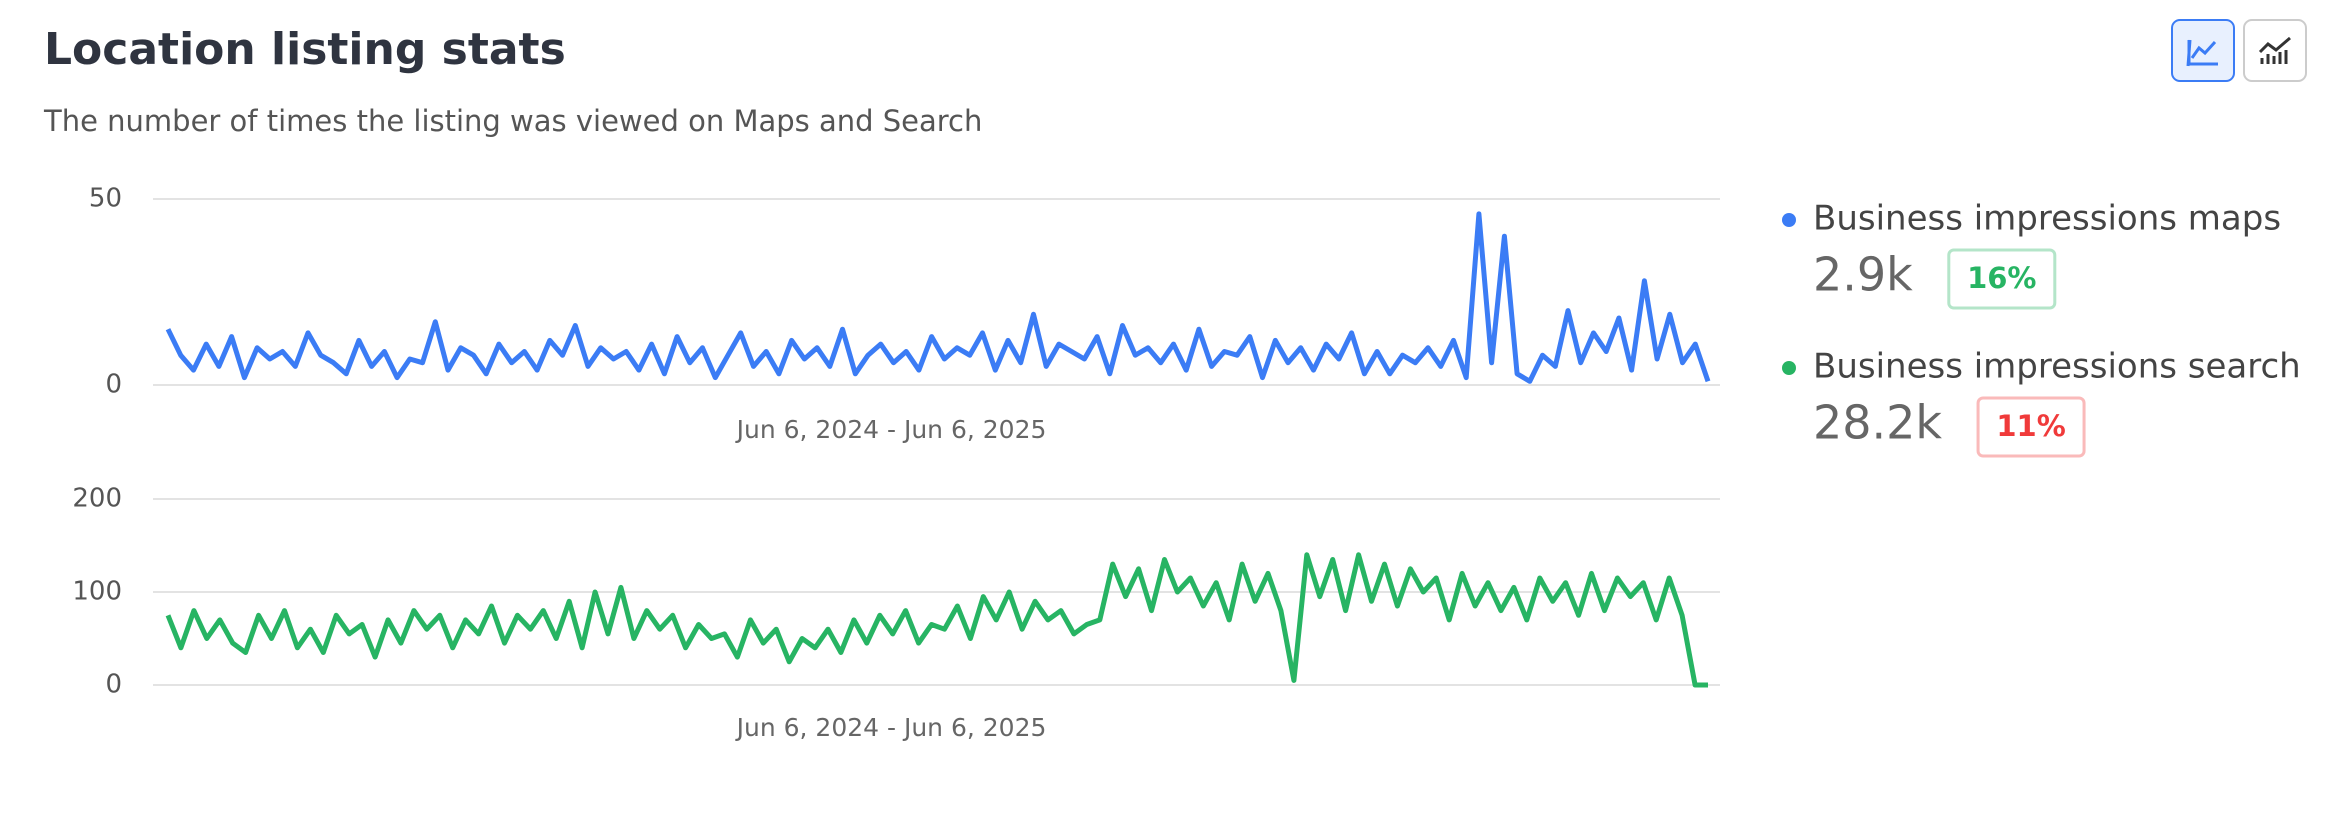 Image resolution: width=2328 pixels, height=820 pixels. What do you see at coordinates (305, 49) in the screenshot?
I see `title: Location listing stats` at bounding box center [305, 49].